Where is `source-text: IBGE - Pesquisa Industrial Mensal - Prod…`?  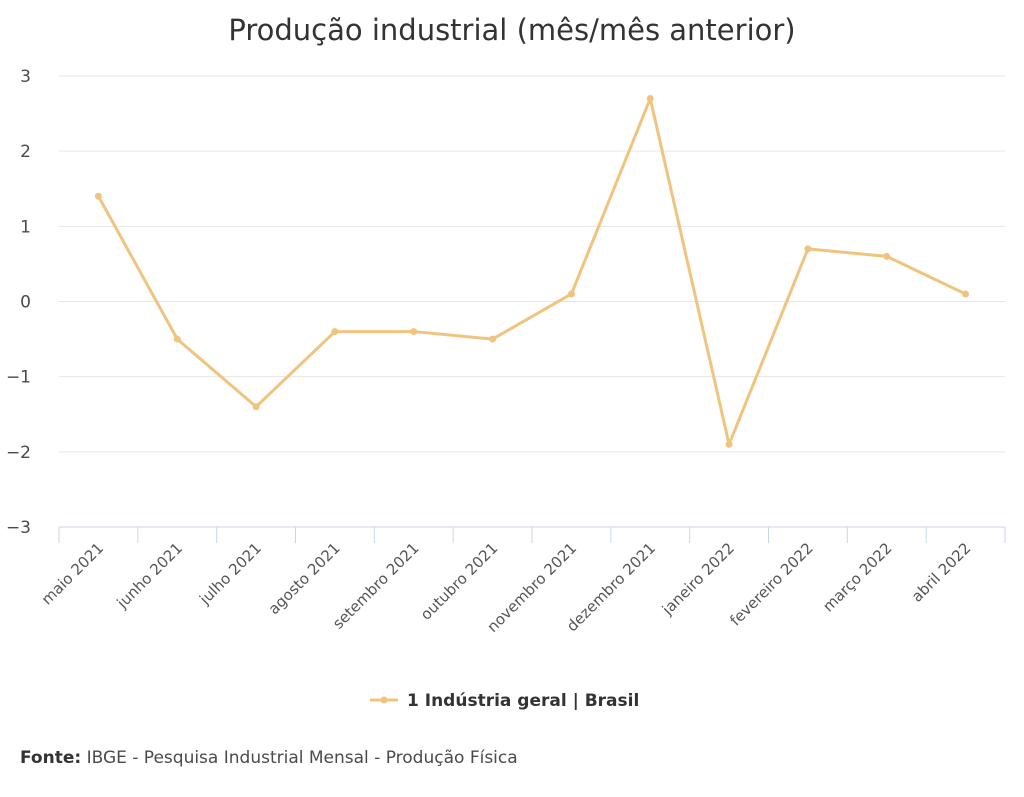
source-text: IBGE - Pesquisa Industrial Mensal - Prod… is located at coordinates (302, 758).